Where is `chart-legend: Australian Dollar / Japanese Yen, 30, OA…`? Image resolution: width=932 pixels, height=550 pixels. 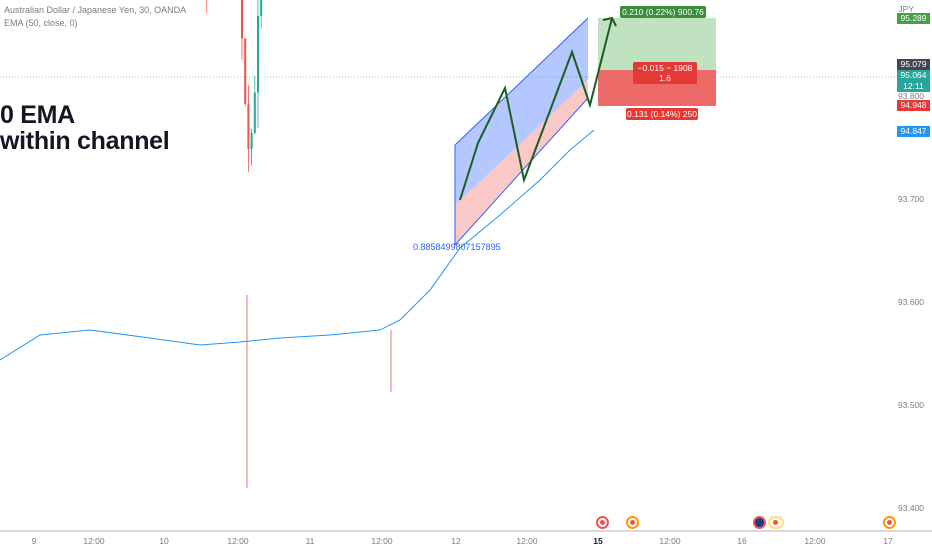 chart-legend: Australian Dollar / Japanese Yen, 30, OA… is located at coordinates (95, 17).